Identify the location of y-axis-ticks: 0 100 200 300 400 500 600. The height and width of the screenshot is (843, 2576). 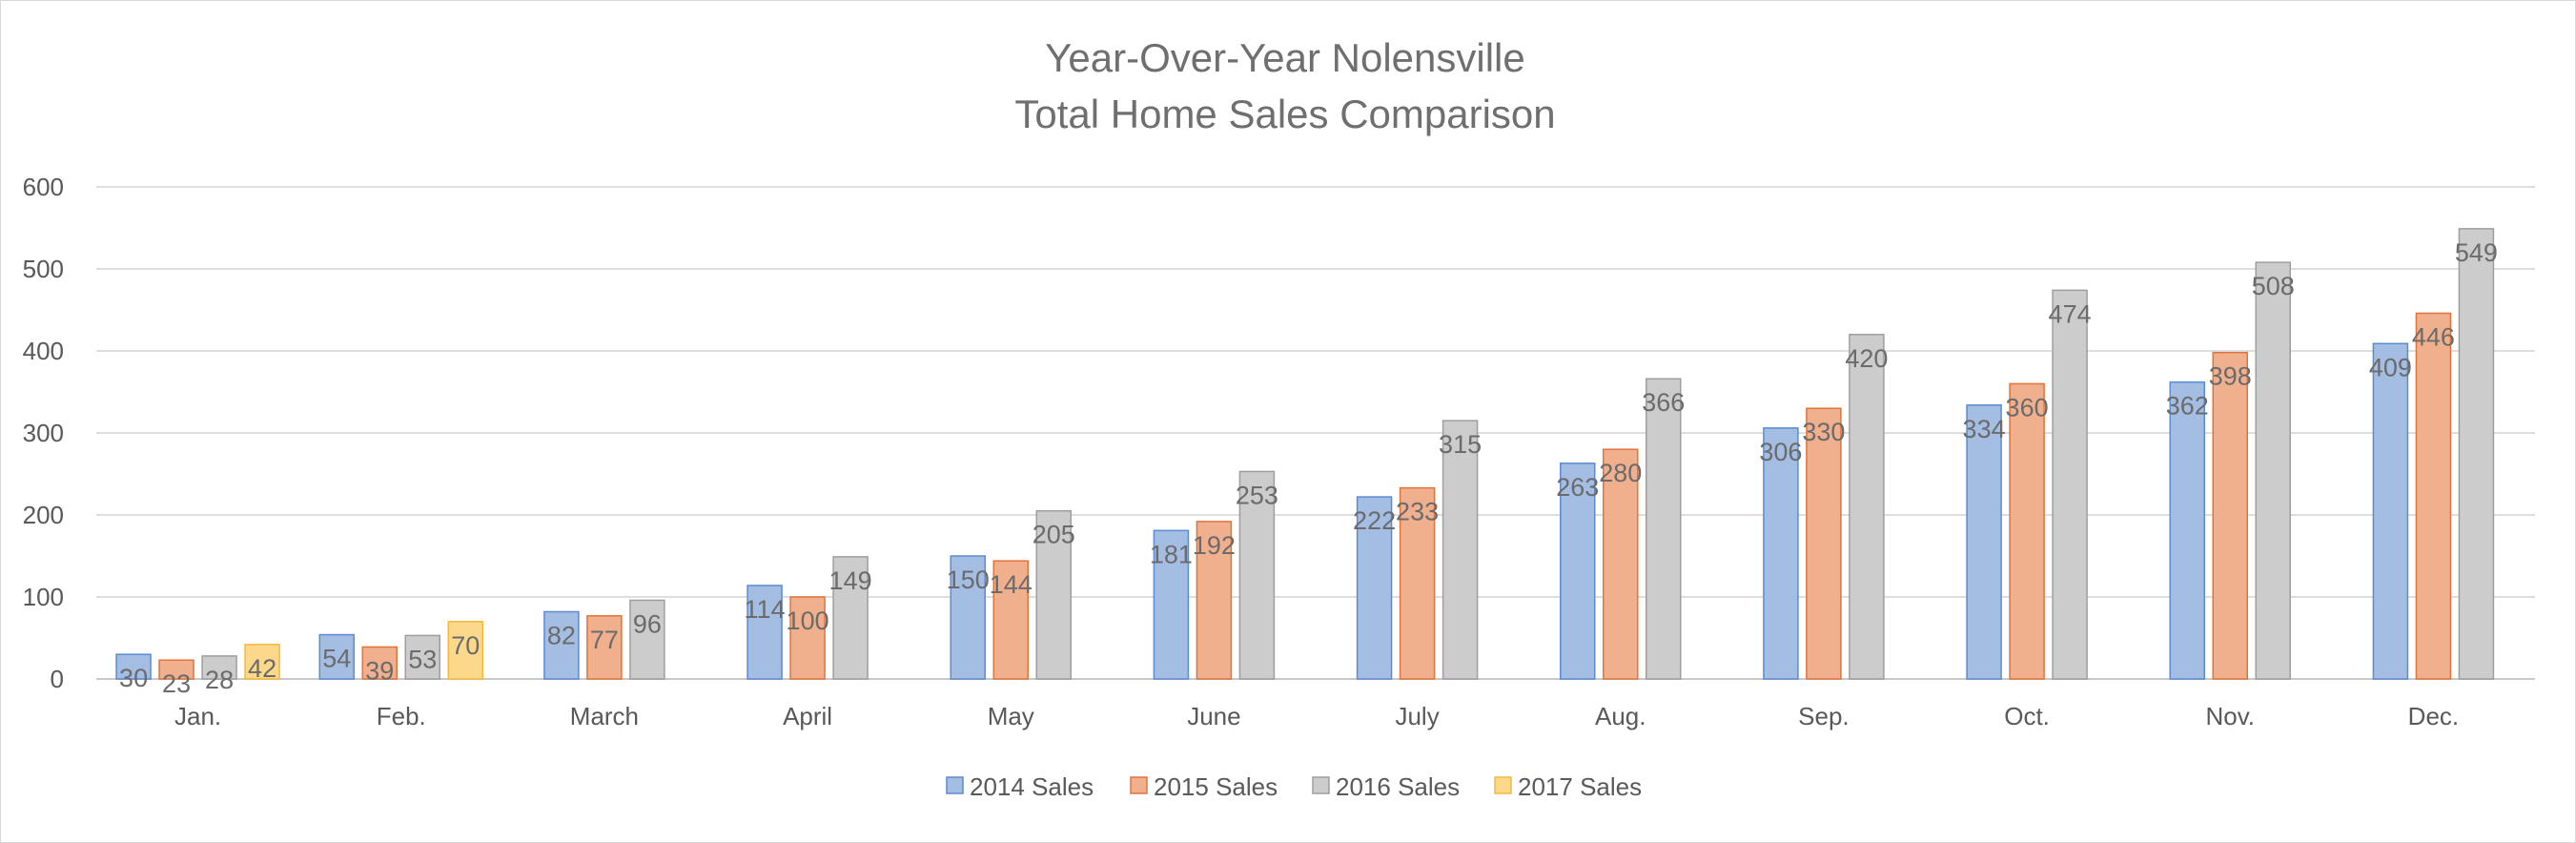
(43, 433).